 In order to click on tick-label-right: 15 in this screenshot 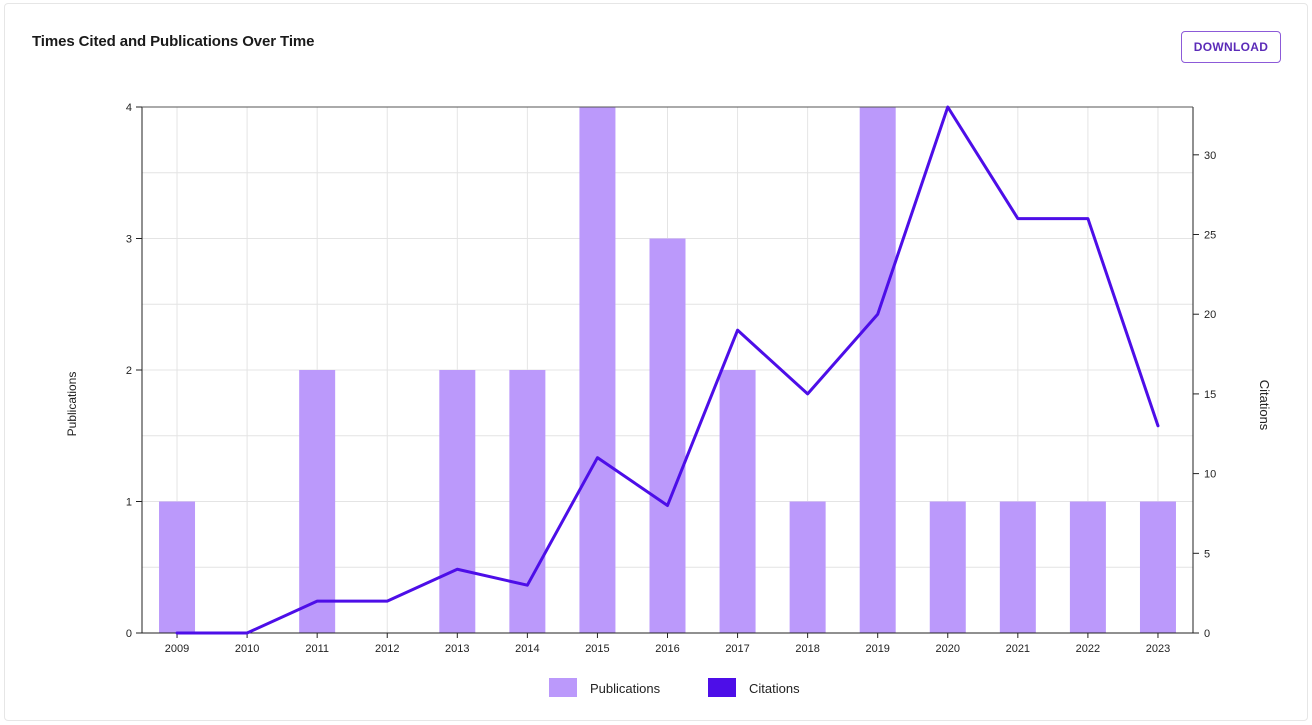, I will do `click(1210, 395)`.